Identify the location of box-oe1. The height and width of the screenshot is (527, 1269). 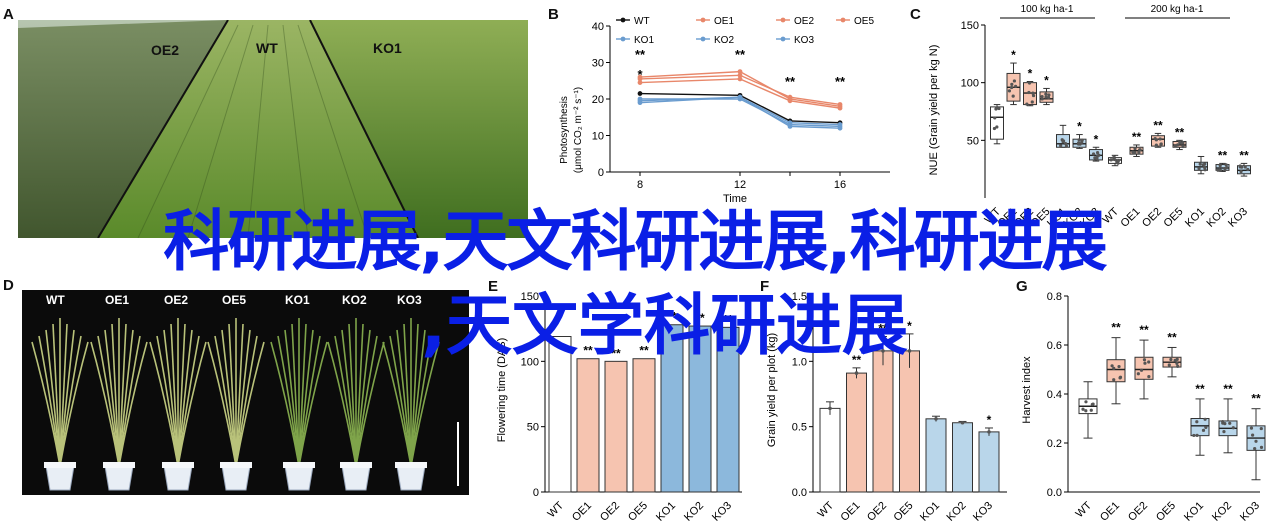
(1136, 150).